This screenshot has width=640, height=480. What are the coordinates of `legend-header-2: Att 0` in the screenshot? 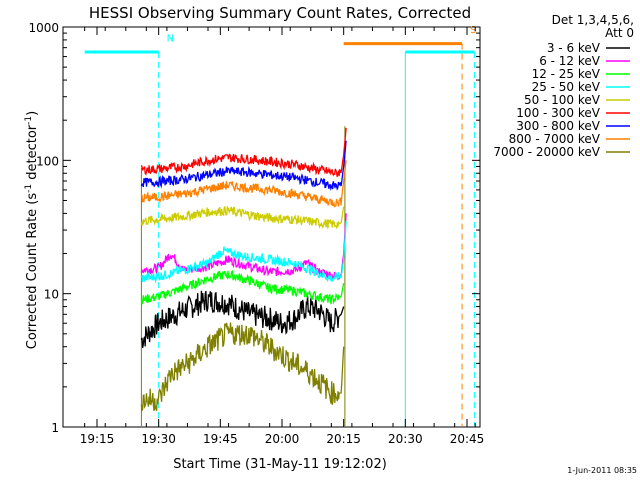 It's located at (619, 33).